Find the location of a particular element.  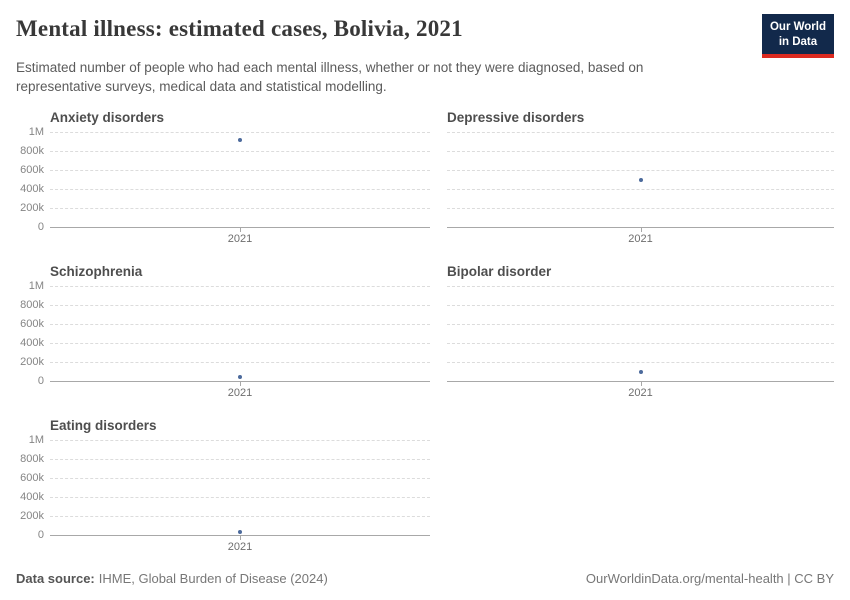

owid-logo: Our World in Data is located at coordinates (797, 36).